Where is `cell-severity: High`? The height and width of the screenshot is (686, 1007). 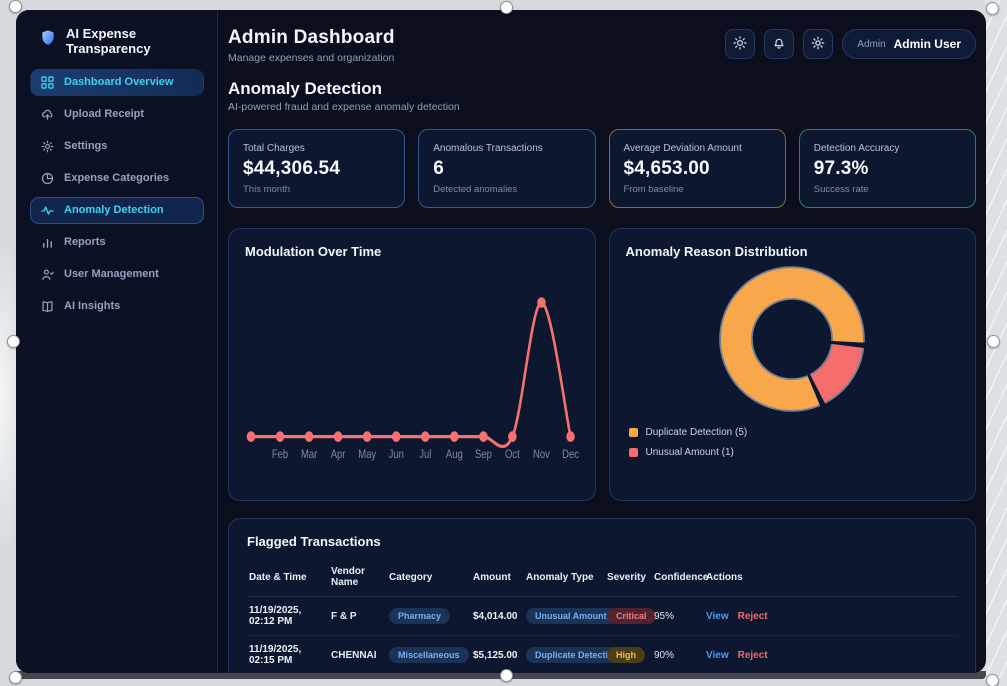
cell-severity: High is located at coordinates (628, 654).